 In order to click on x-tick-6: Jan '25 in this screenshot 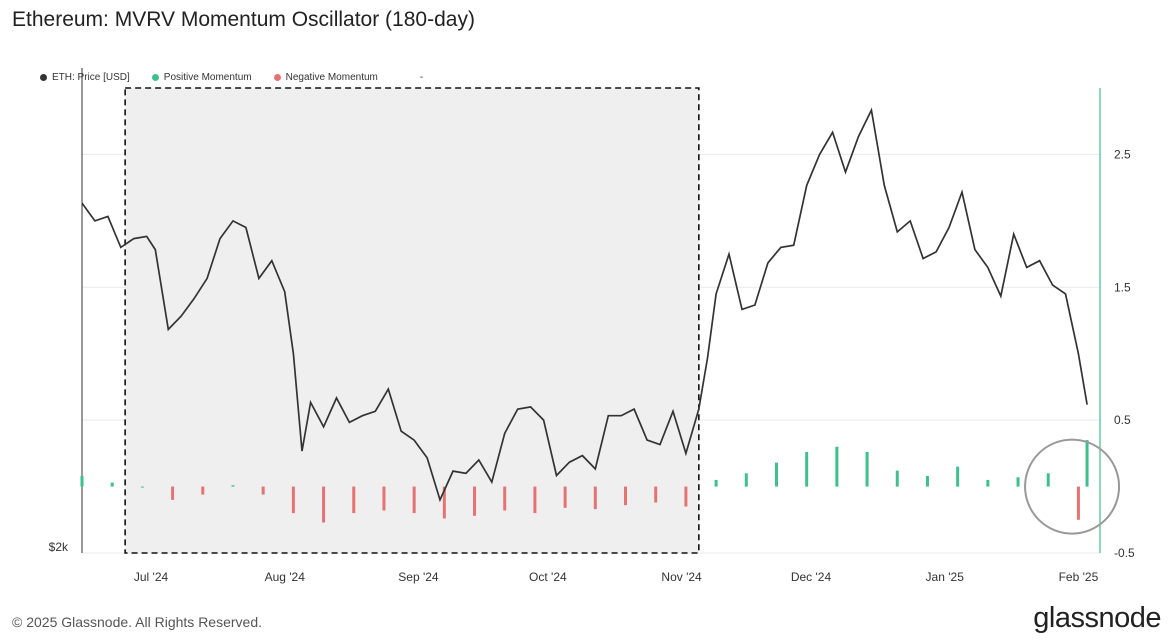, I will do `click(945, 577)`.